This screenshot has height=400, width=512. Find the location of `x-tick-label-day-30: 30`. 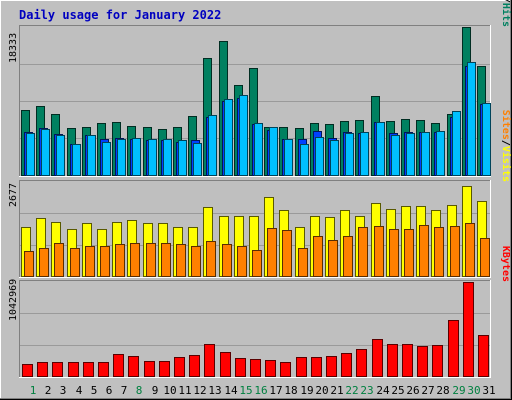

x-tick-label-day-30: 30 is located at coordinates (473, 390).